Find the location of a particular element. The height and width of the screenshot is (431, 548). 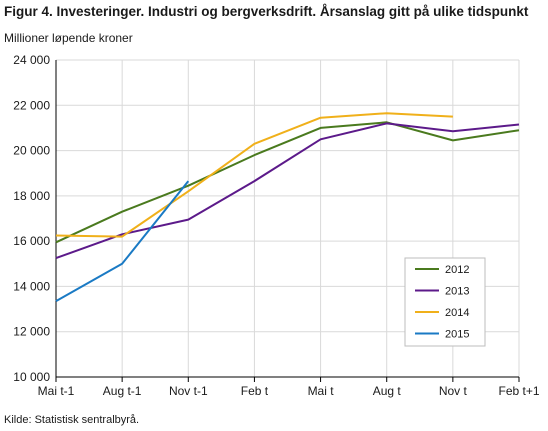

x-tick-label: Mai t is located at coordinates (321, 391).